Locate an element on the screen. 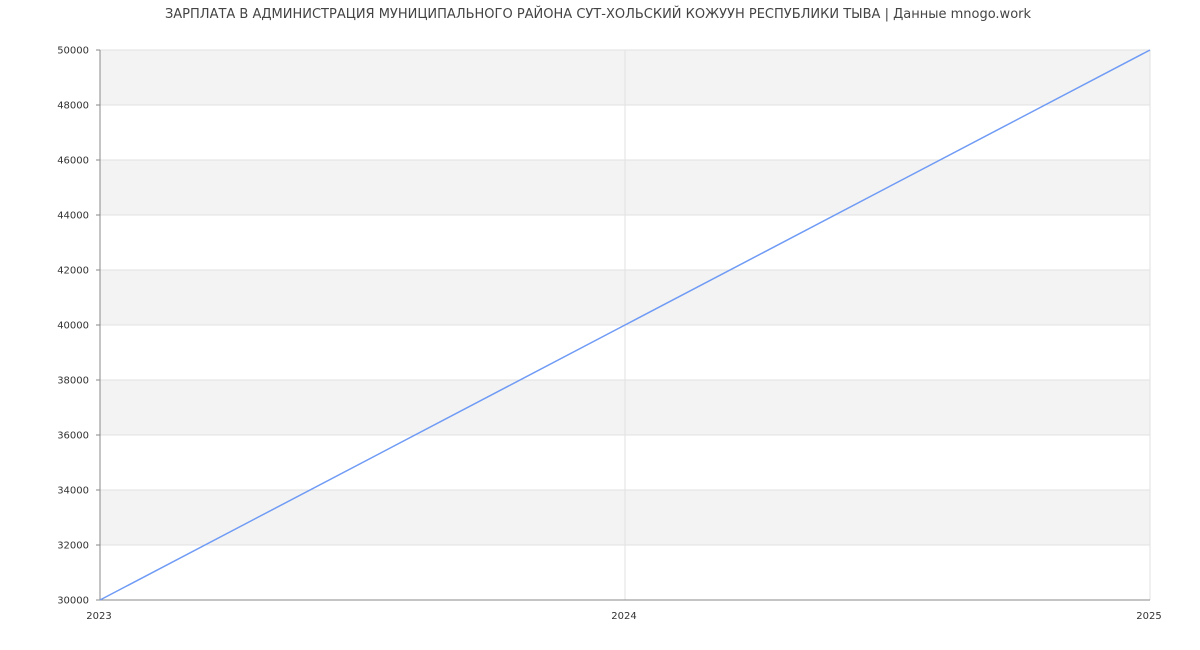  y-tick-label: 36000 is located at coordinates (73, 436).